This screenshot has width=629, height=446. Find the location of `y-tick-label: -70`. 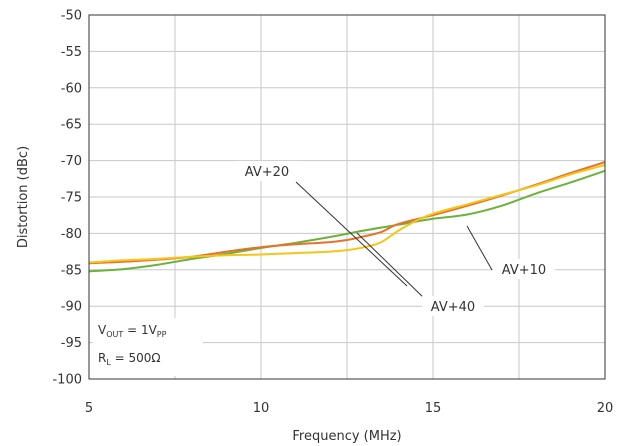

y-tick-label: -70 is located at coordinates (71, 161).